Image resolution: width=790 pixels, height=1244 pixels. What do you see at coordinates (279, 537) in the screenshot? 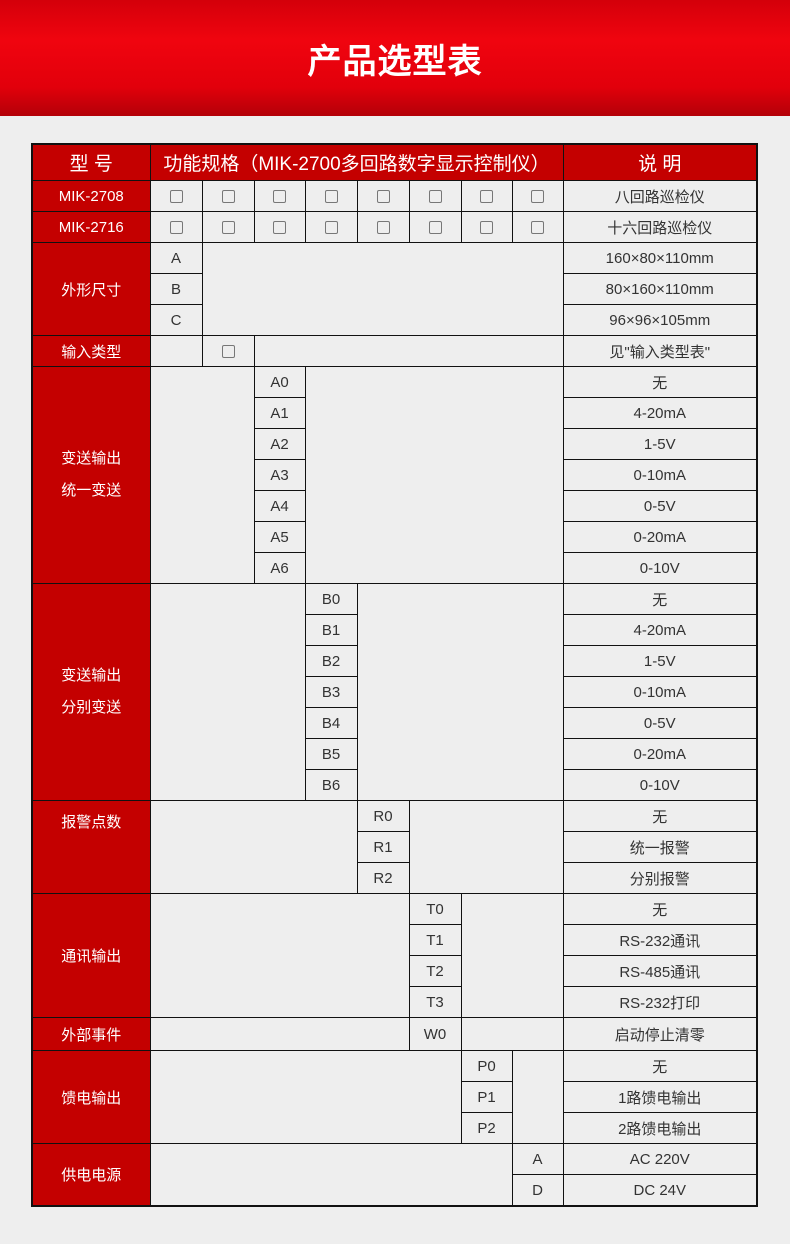
I see `unified-code: A5` at bounding box center [279, 537].